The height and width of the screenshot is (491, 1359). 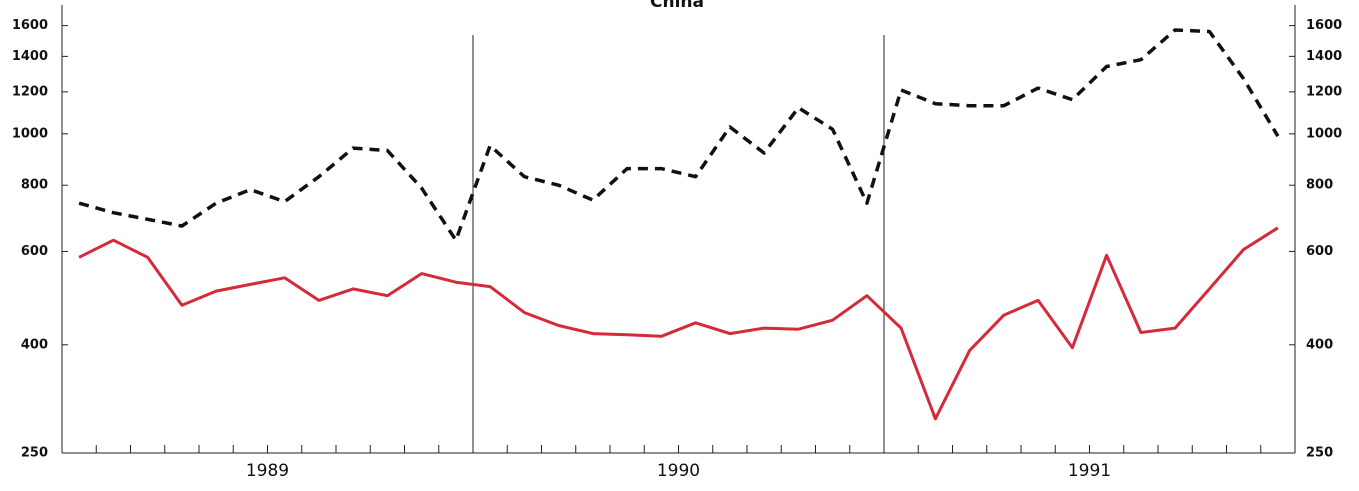 I want to click on y2-tick-label: 600, so click(x=1319, y=251).